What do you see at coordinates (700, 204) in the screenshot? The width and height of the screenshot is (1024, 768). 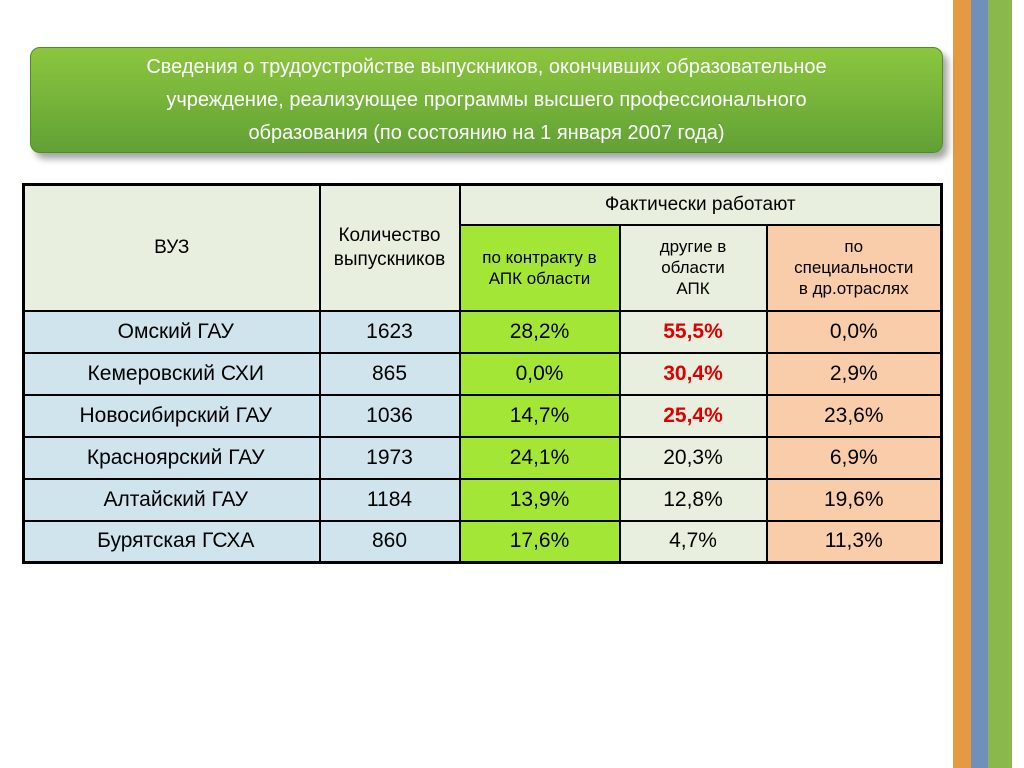 I see `header-fact-group: Фактически работают` at bounding box center [700, 204].